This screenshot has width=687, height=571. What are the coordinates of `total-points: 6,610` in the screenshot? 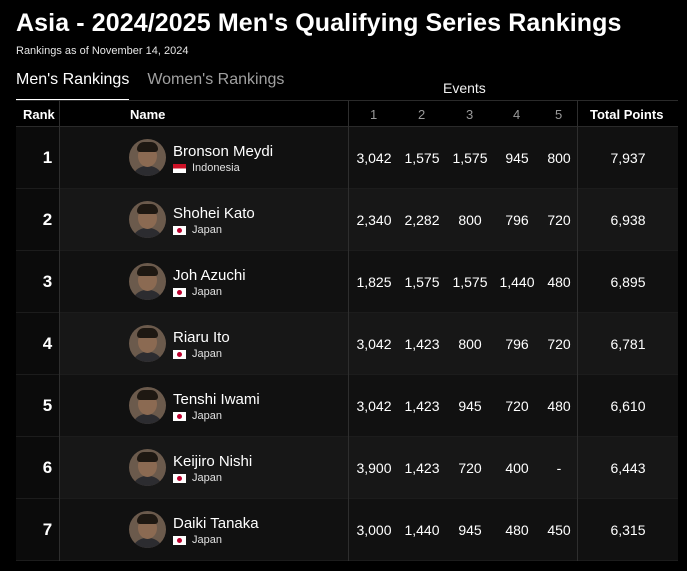 It's located at (628, 406).